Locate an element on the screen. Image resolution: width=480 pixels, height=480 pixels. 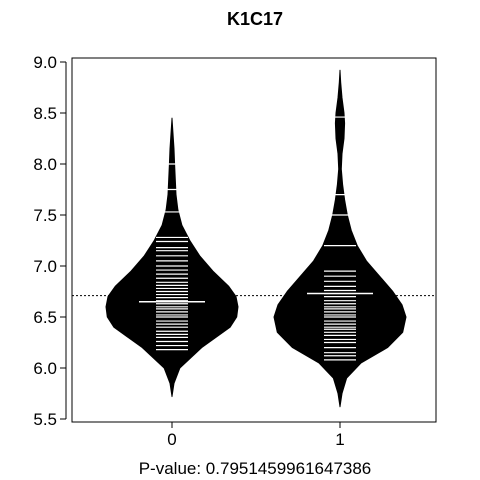
x-tick-label: 1 is located at coordinates (339, 439).